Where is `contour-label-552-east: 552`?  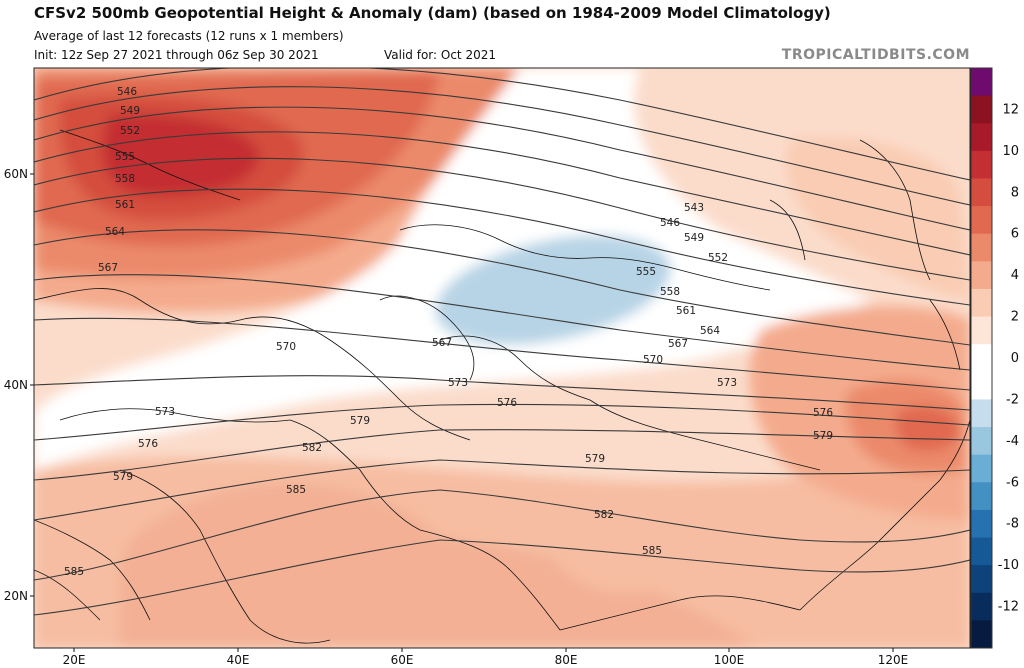
contour-label-552-east: 552 is located at coordinates (718, 258).